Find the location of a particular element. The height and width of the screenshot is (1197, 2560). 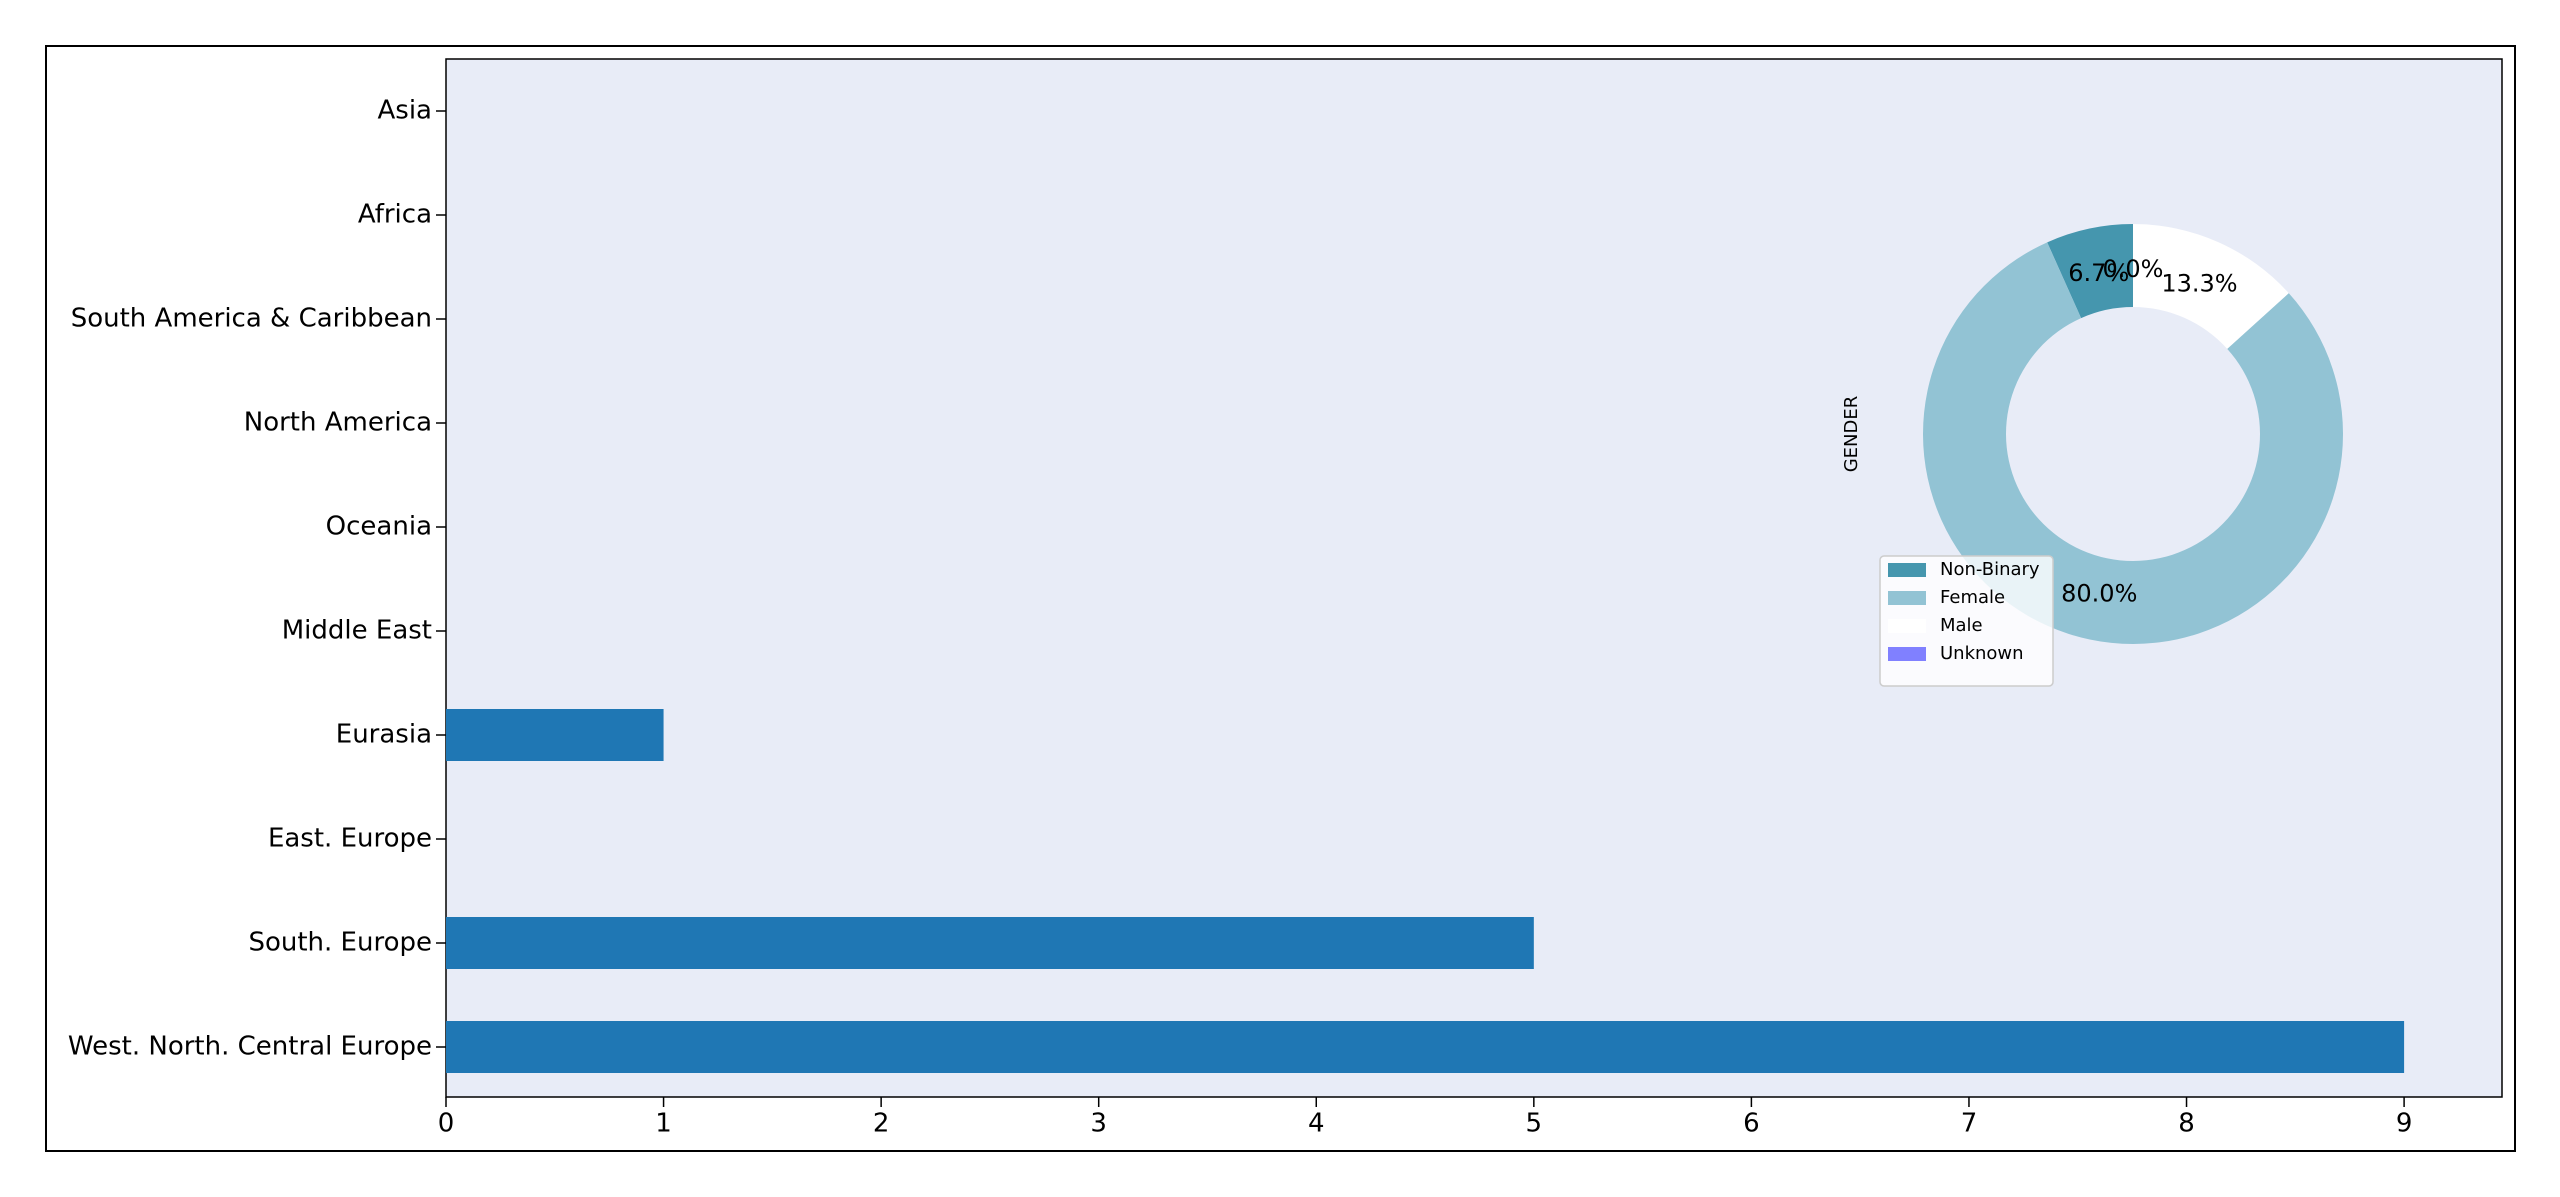

legend-label: Unknown is located at coordinates (1982, 653).